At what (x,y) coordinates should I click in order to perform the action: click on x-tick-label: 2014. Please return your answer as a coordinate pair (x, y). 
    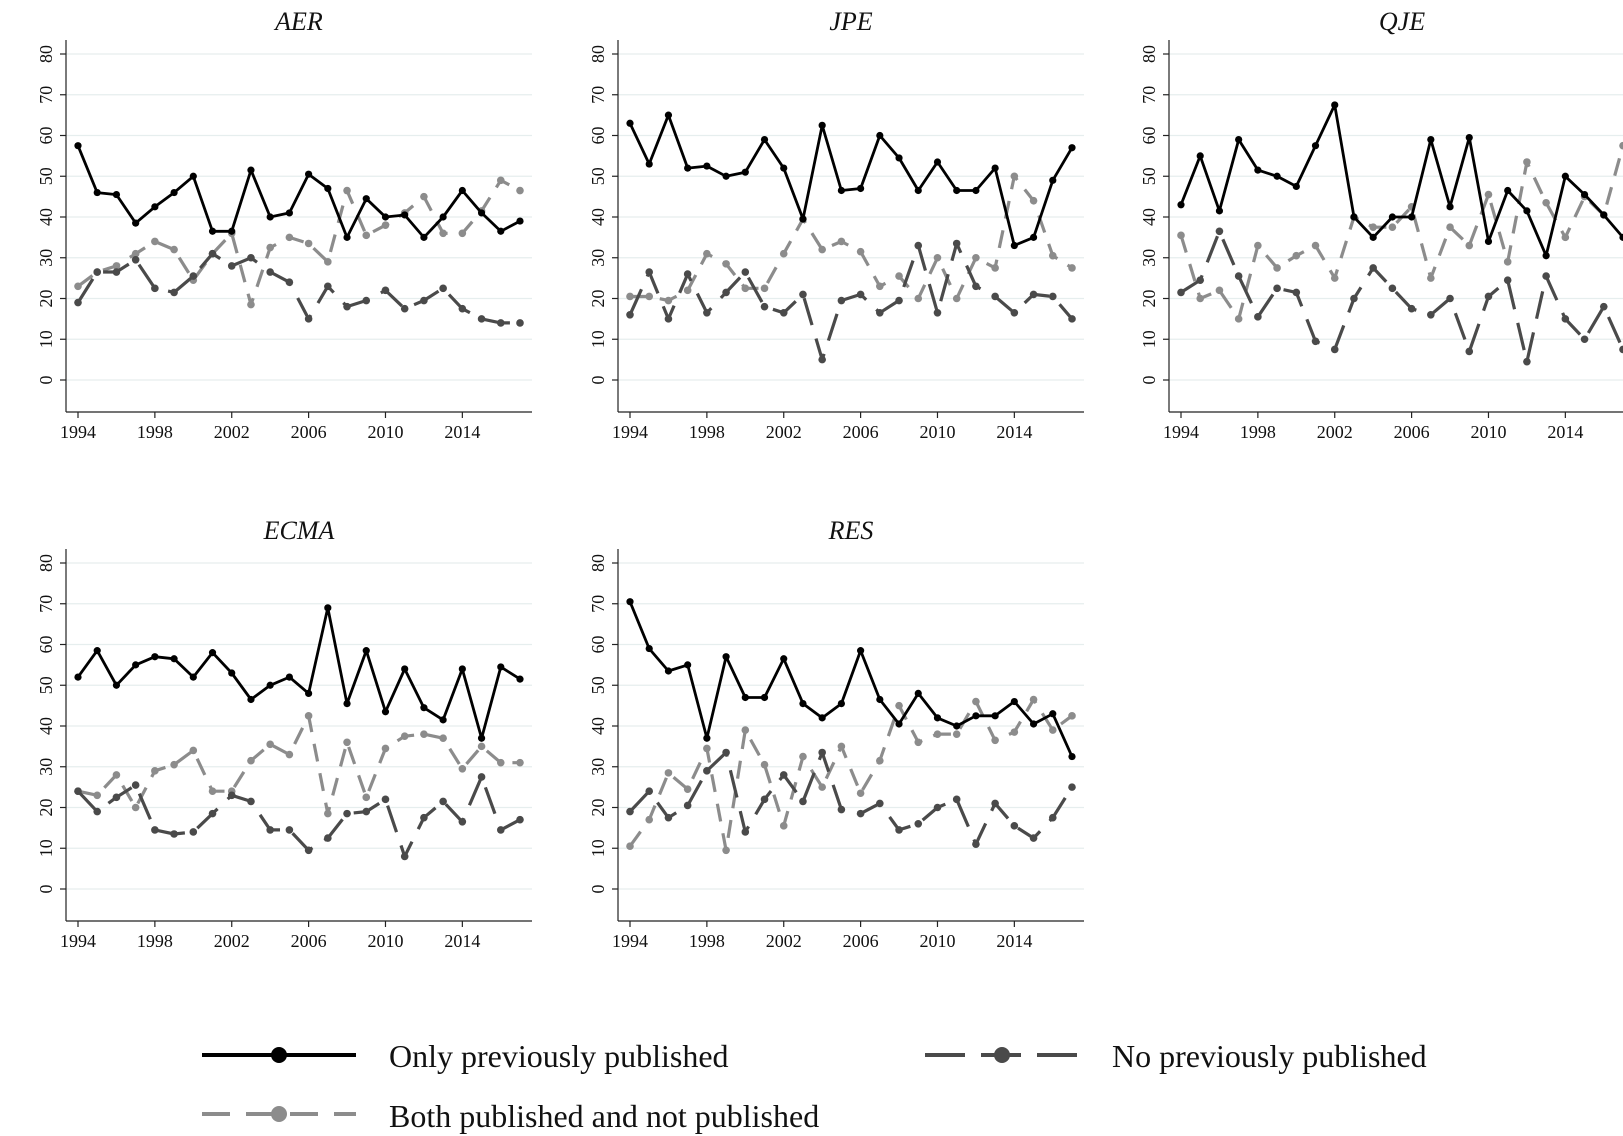
    Looking at the image, I should click on (1014, 941).